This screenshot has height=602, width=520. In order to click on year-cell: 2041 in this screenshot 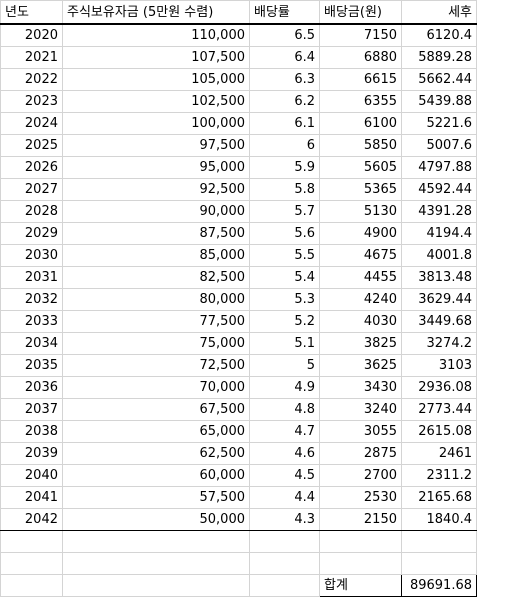, I will do `click(31, 497)`.